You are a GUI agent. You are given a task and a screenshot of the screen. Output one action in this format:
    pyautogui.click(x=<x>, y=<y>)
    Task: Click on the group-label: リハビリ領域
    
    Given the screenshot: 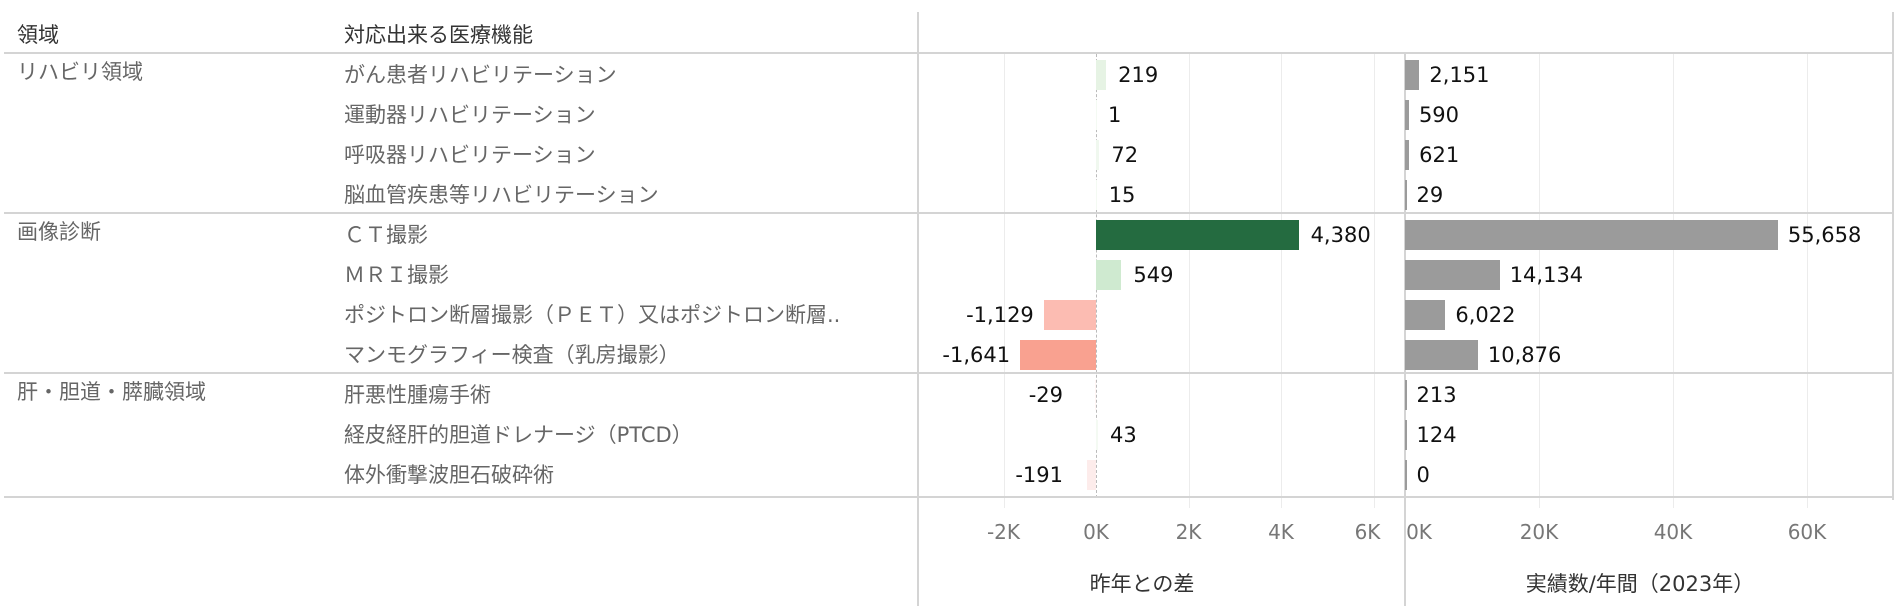 What is the action you would take?
    pyautogui.click(x=80, y=72)
    